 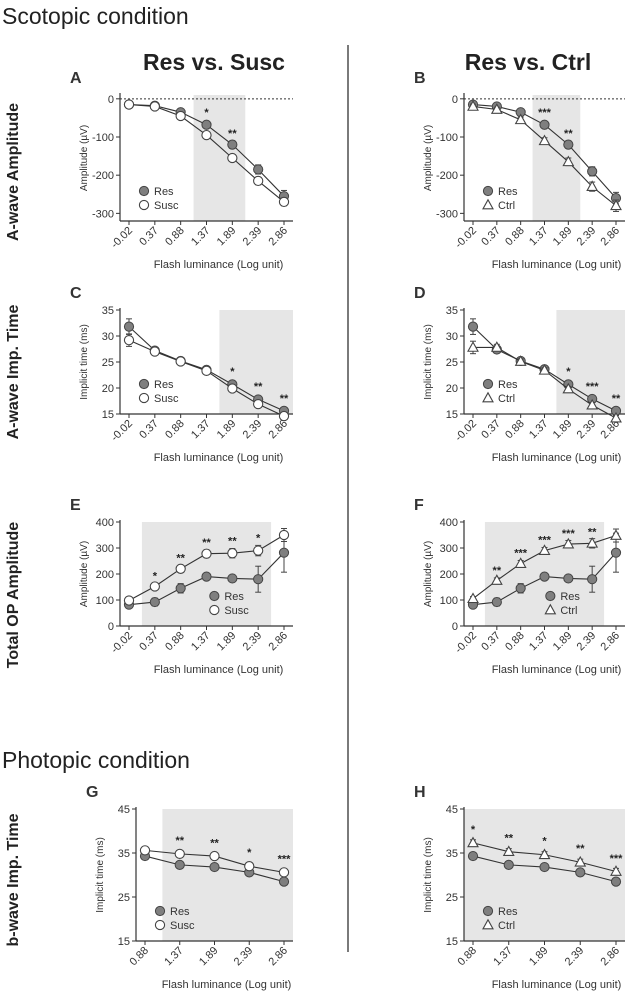 What do you see at coordinates (452, 854) in the screenshot?
I see `panel-h-y-tick-label: 35` at bounding box center [452, 854].